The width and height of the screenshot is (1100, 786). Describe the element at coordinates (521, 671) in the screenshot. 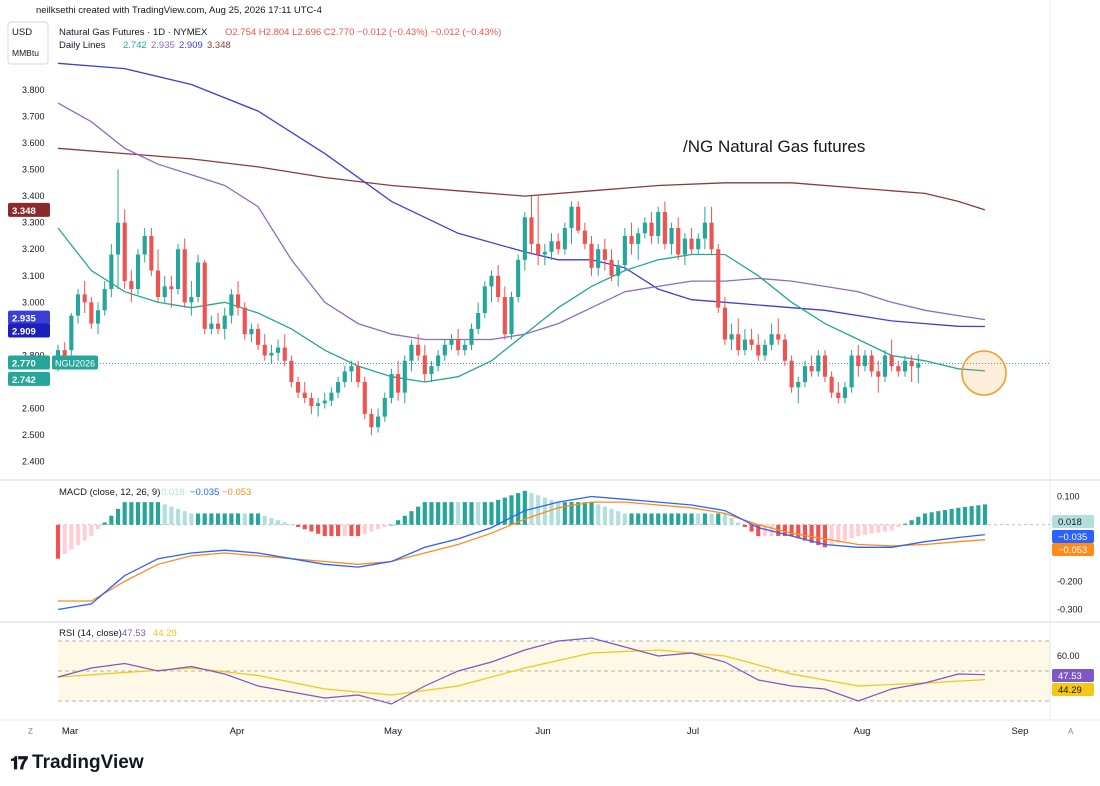

I see `rsi-line` at that location.